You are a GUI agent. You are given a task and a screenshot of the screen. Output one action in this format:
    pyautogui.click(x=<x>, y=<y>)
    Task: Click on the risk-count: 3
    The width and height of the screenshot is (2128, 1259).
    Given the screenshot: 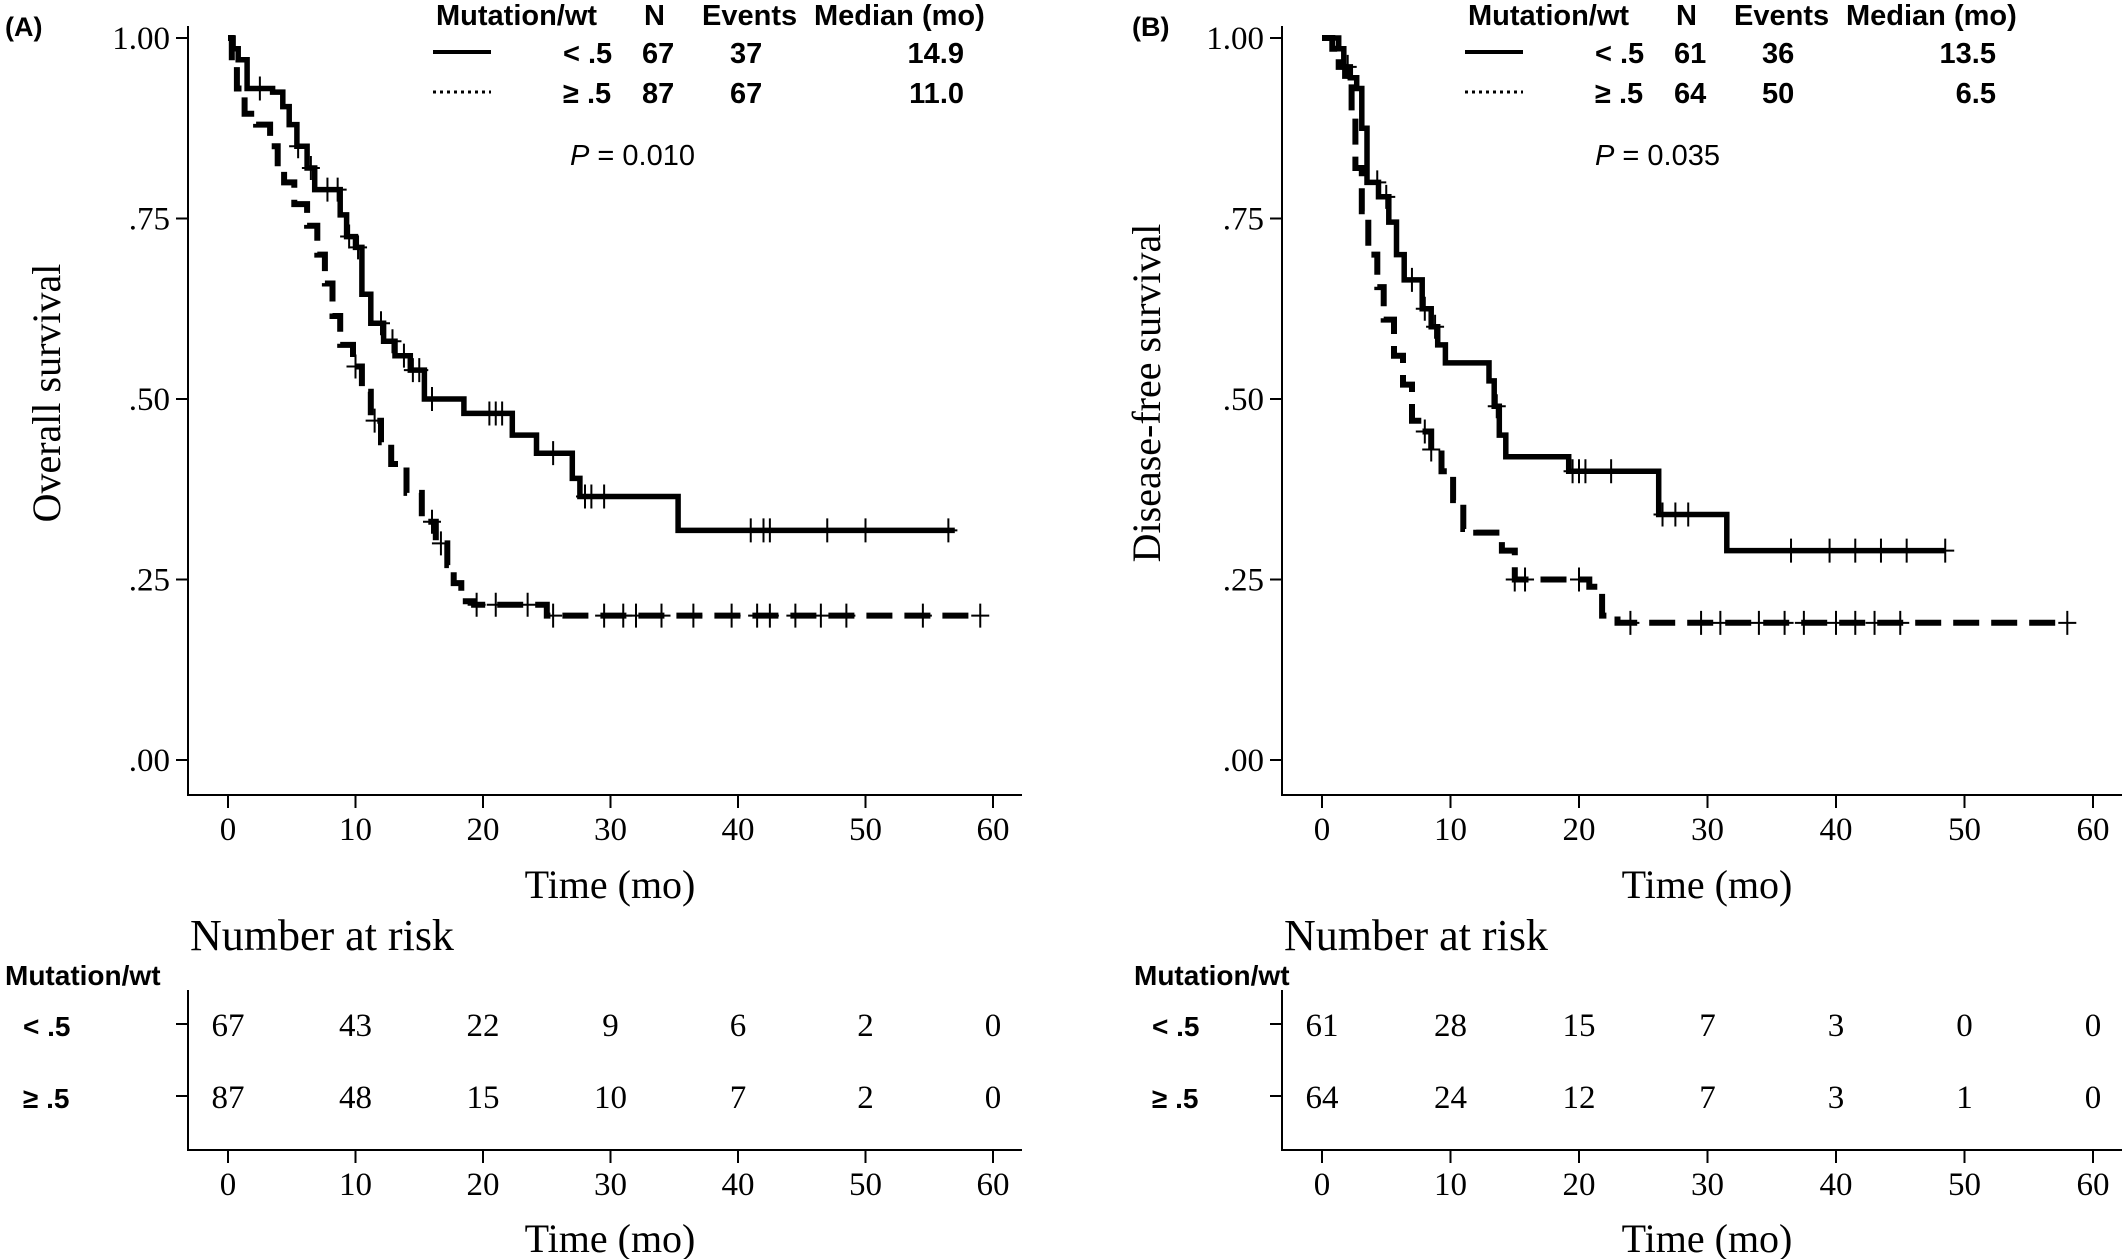 What is the action you would take?
    pyautogui.click(x=1836, y=1098)
    